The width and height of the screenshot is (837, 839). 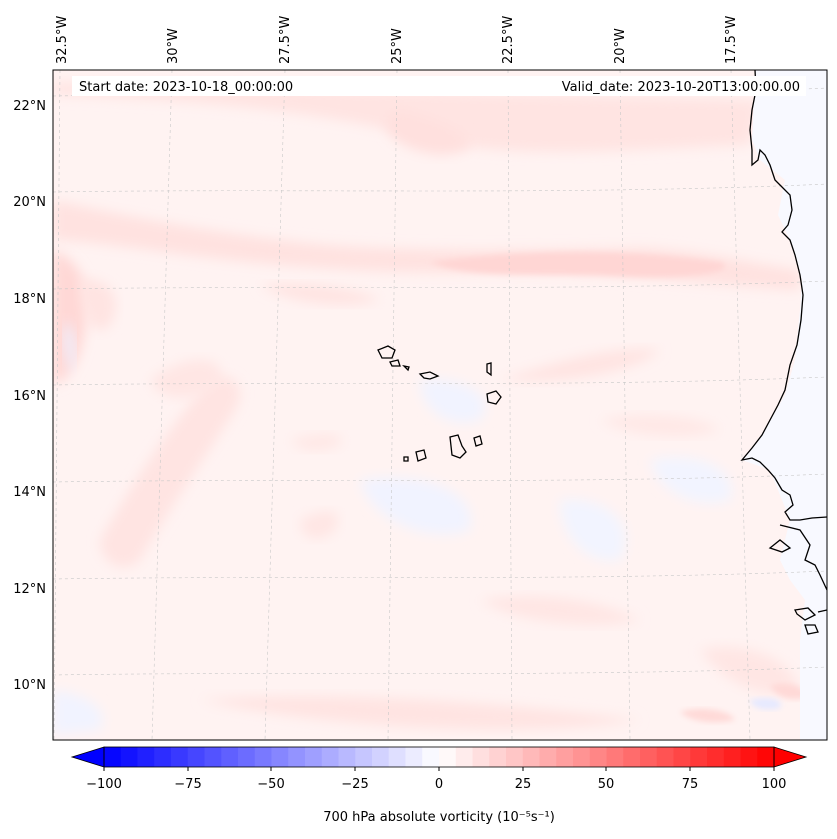 I want to click on lat-label: 10°N, so click(x=29, y=685).